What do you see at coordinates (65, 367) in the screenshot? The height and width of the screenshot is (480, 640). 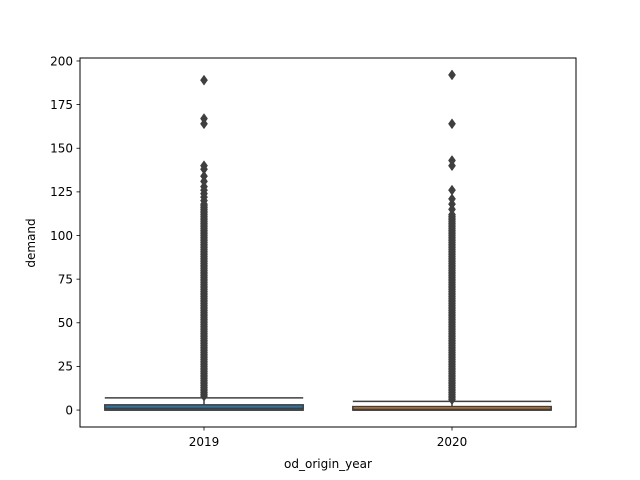 I see `y-tick-label: 25` at bounding box center [65, 367].